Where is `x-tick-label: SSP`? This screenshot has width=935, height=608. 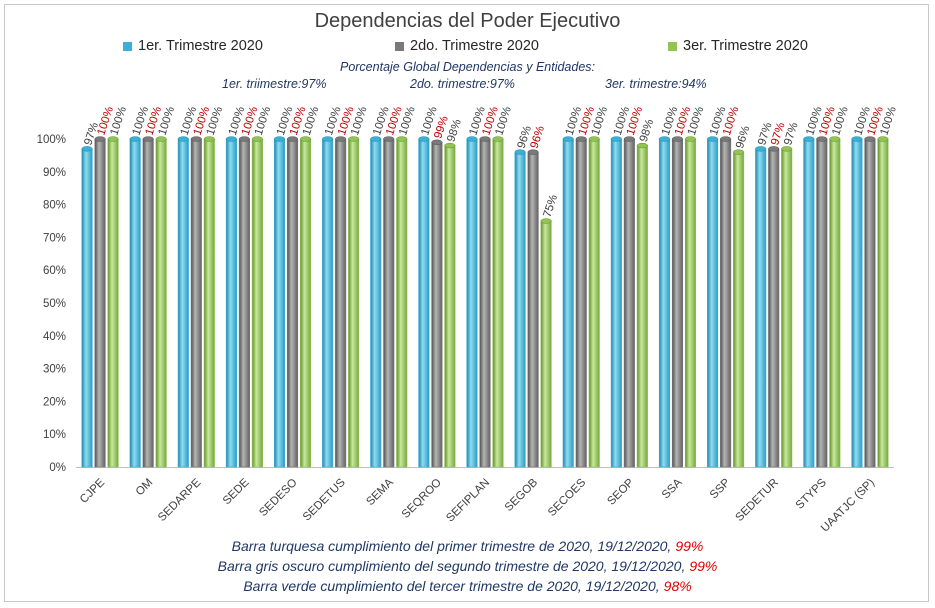 x-tick-label: SSP is located at coordinates (720, 488).